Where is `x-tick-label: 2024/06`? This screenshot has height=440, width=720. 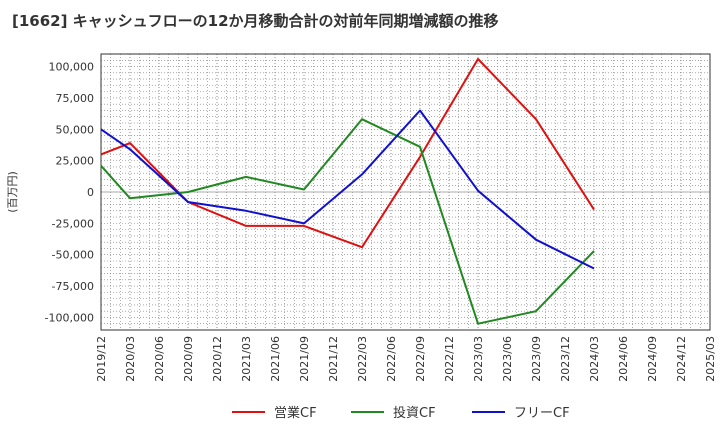
x-tick-label: 2024/06 is located at coordinates (623, 359).